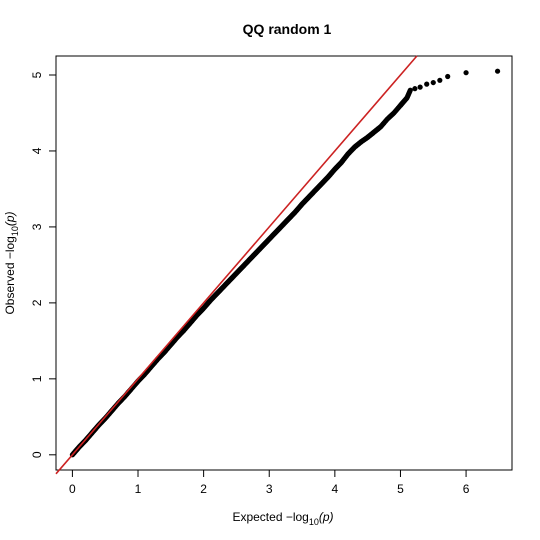 The width and height of the screenshot is (540, 540). Describe the element at coordinates (37, 150) in the screenshot. I see `y-tick-label: 4` at that location.